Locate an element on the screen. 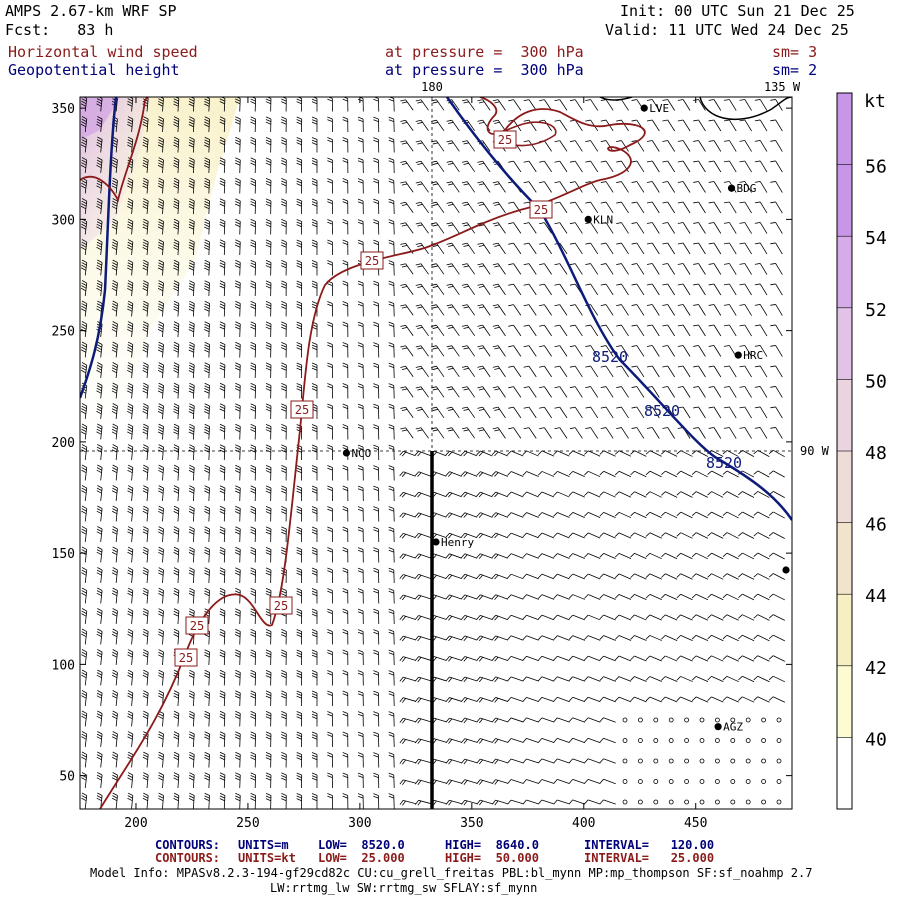 This screenshot has width=900, height=900. colorbar-label: 40 is located at coordinates (876, 739).